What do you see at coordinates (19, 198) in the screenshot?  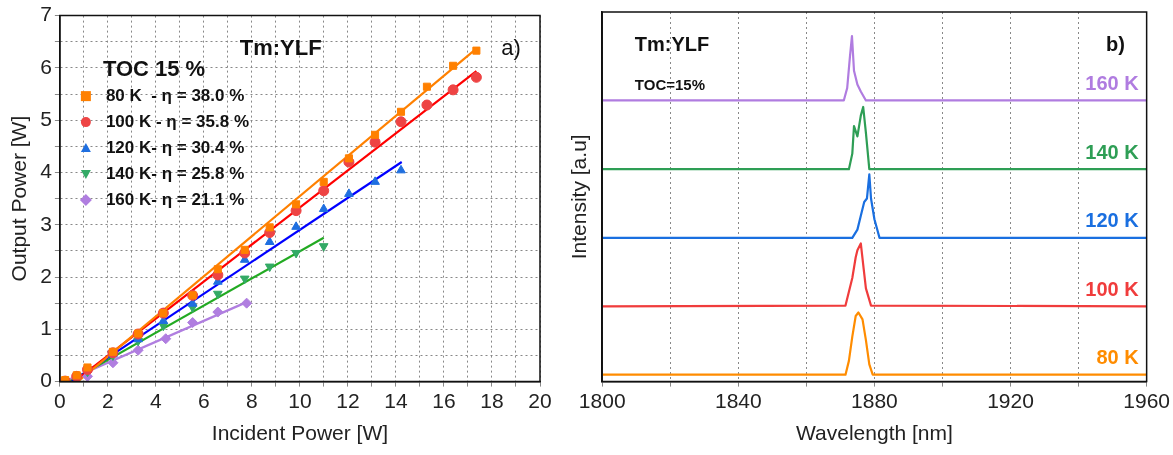 I see `y-axis-title: Output Power [W]` at bounding box center [19, 198].